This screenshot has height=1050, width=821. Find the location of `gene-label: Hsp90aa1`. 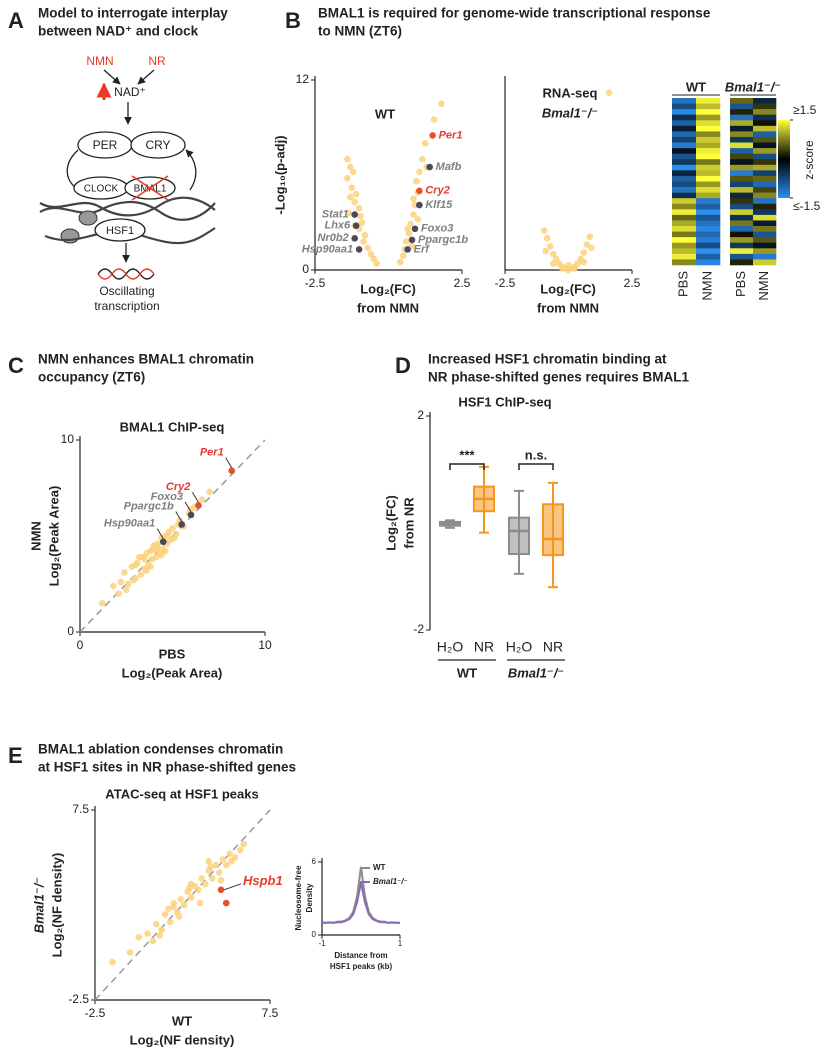

gene-label: Hsp90aa1 is located at coordinates (327, 249).